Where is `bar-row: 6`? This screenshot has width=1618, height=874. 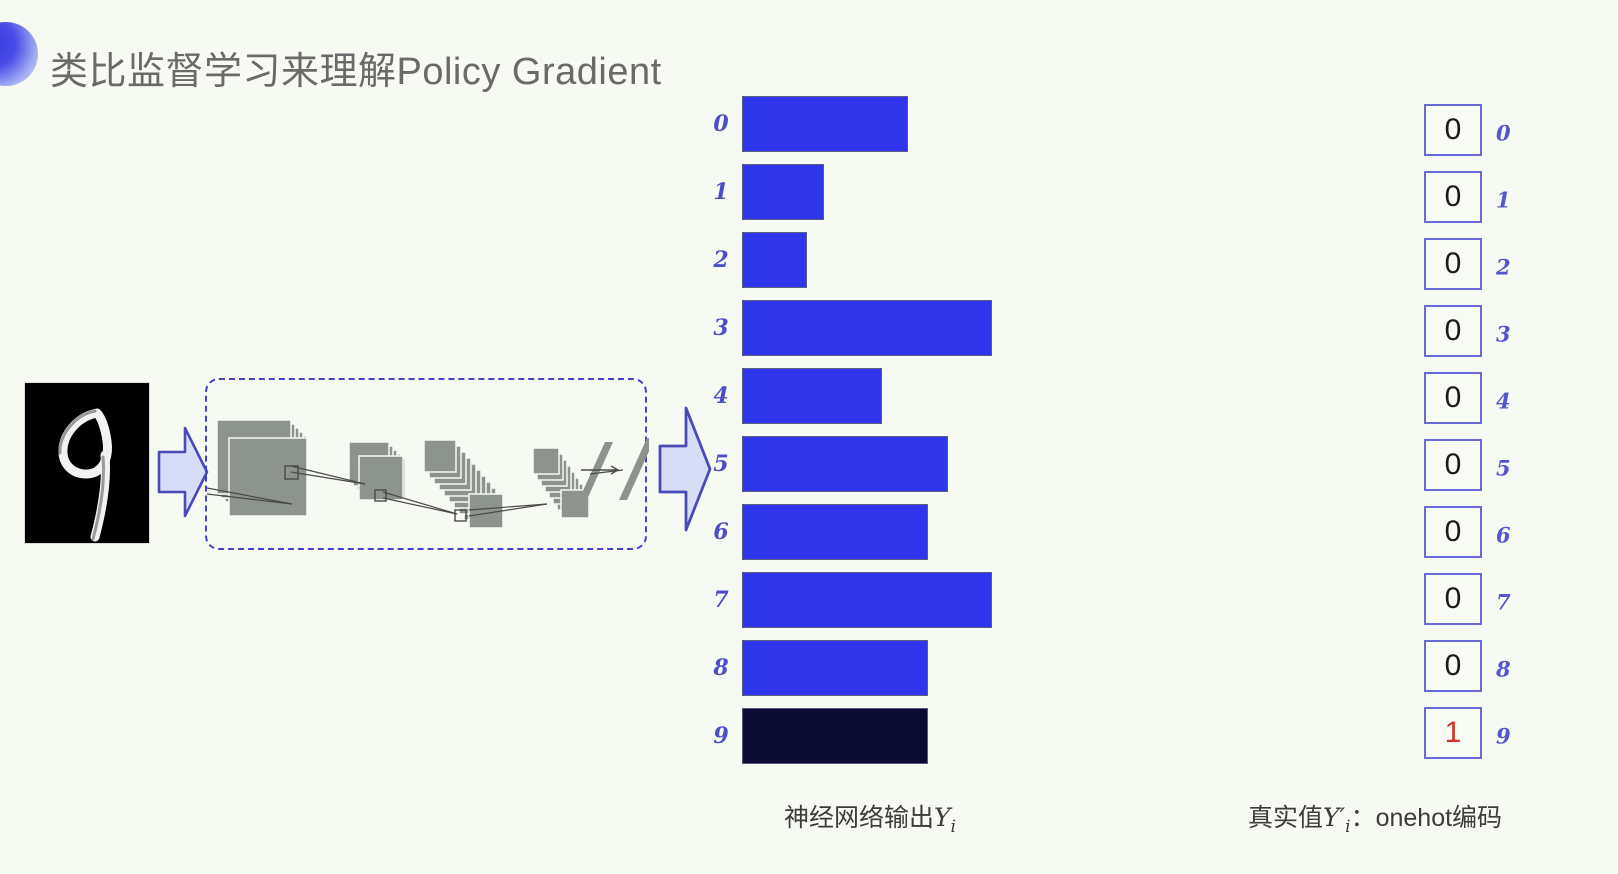
bar-row: 6 is located at coordinates (870, 532).